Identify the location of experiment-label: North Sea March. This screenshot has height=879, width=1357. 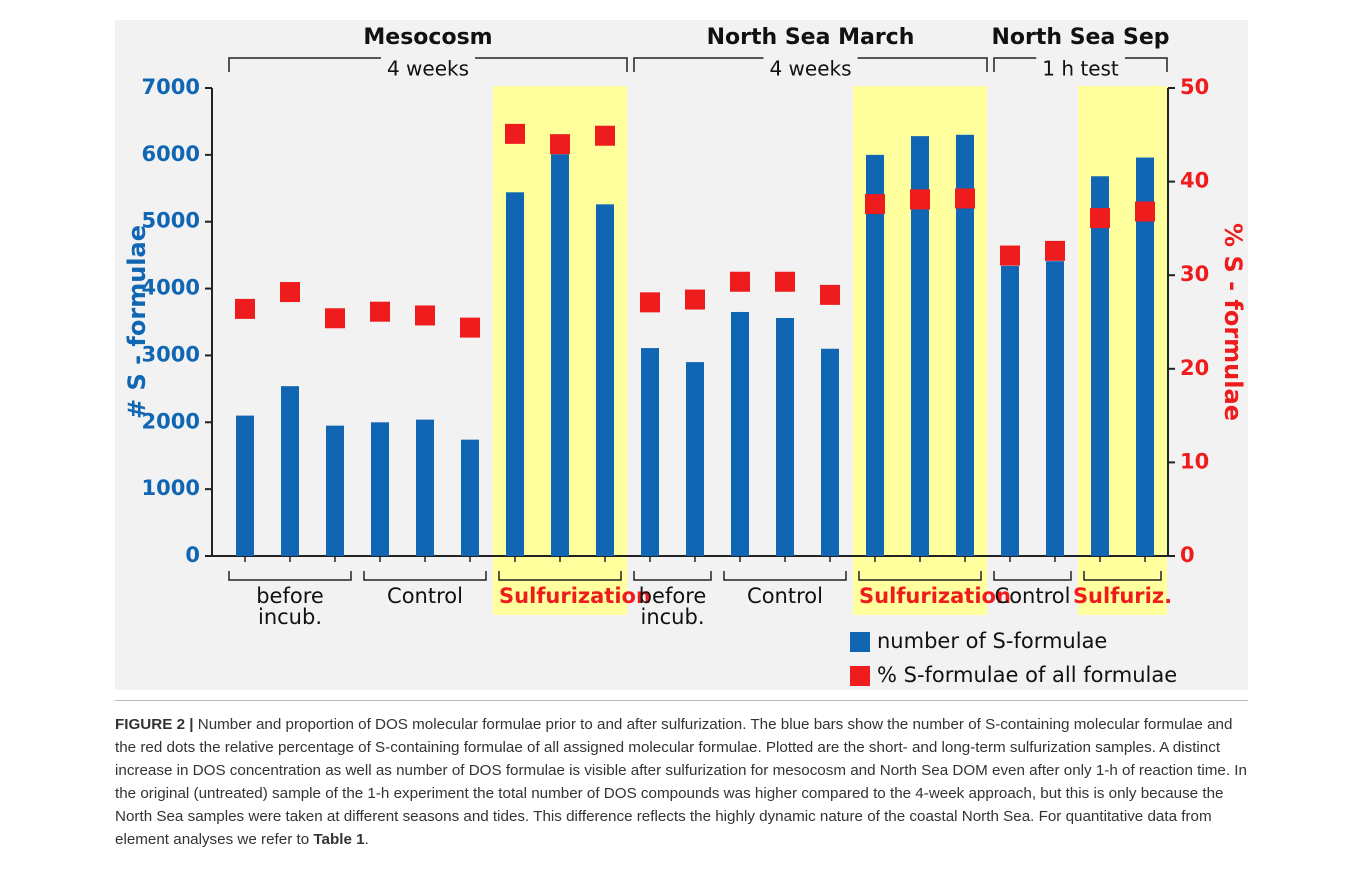
(811, 37).